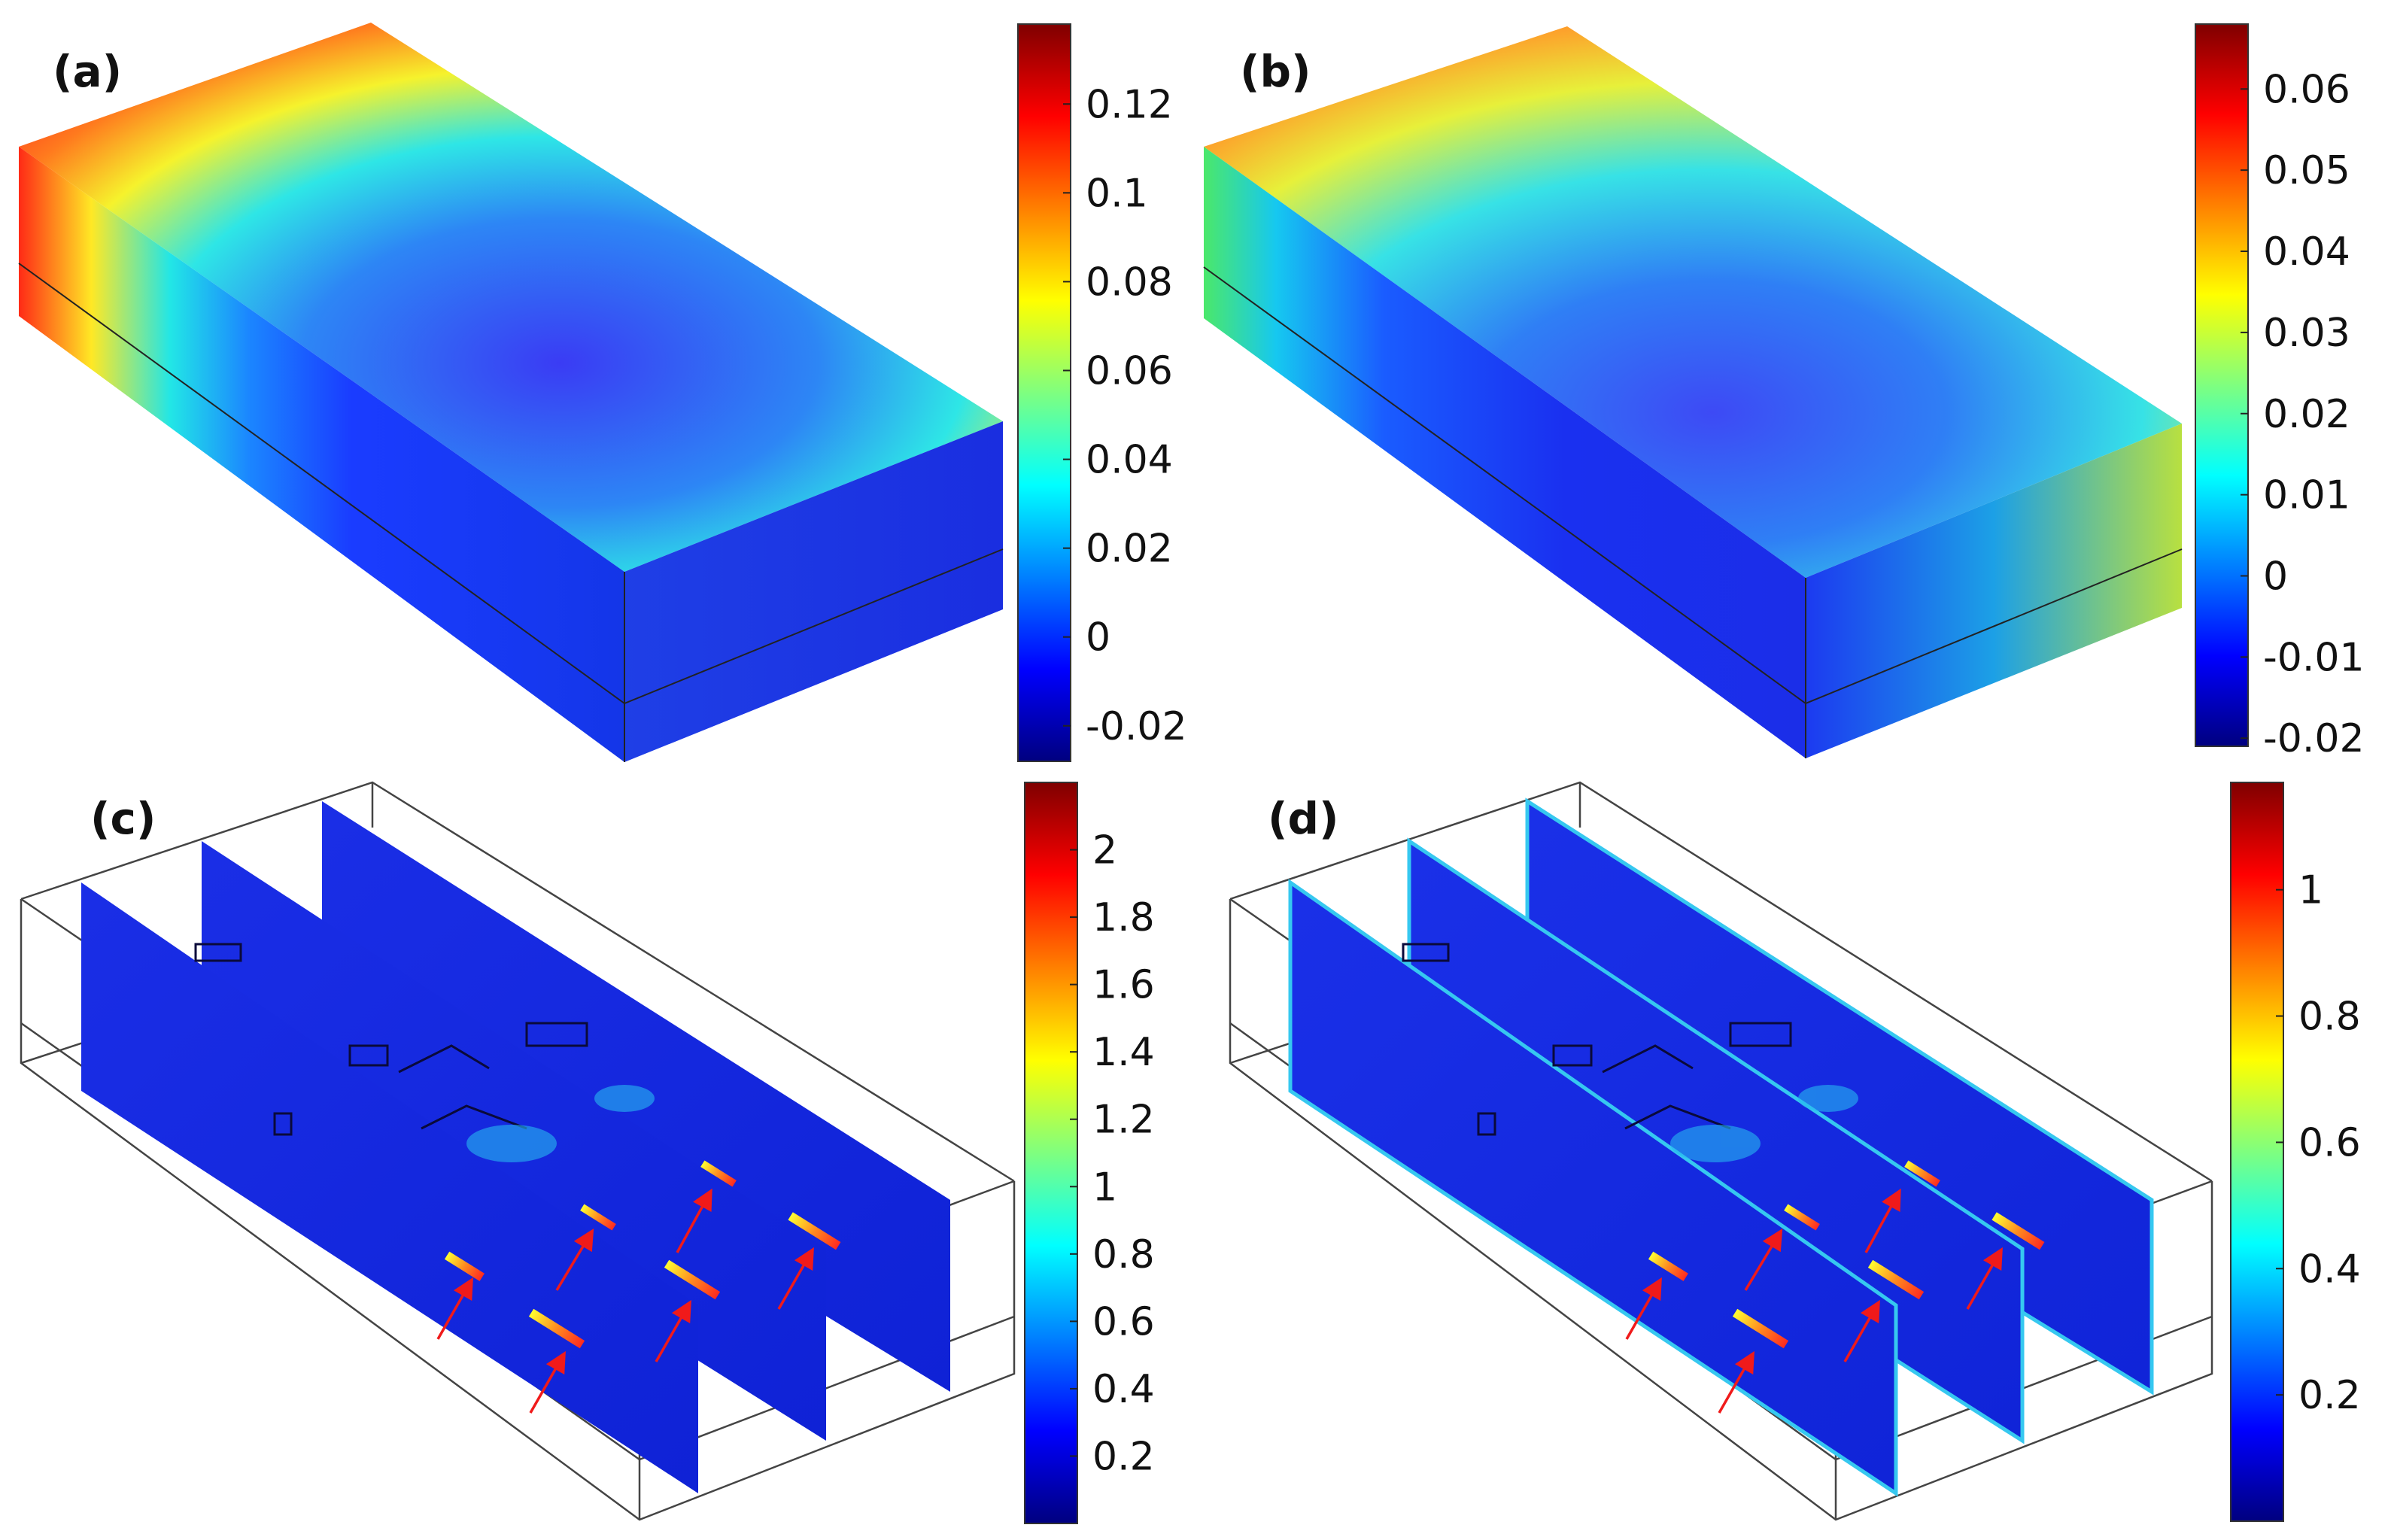  I want to click on colorbar-c-ticks: 2 1.8 1.6 1.4 1.2 1 0.8 0.6 0.4 0.2, so click(1112, 1153).